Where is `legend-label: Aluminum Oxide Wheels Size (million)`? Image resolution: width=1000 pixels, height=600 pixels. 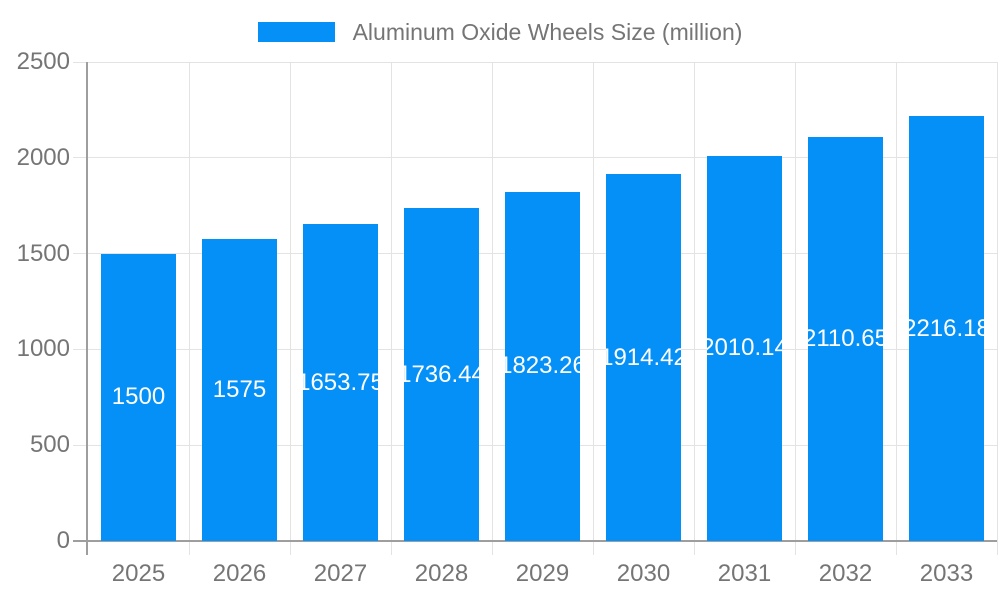 legend-label: Aluminum Oxide Wheels Size (million) is located at coordinates (547, 31).